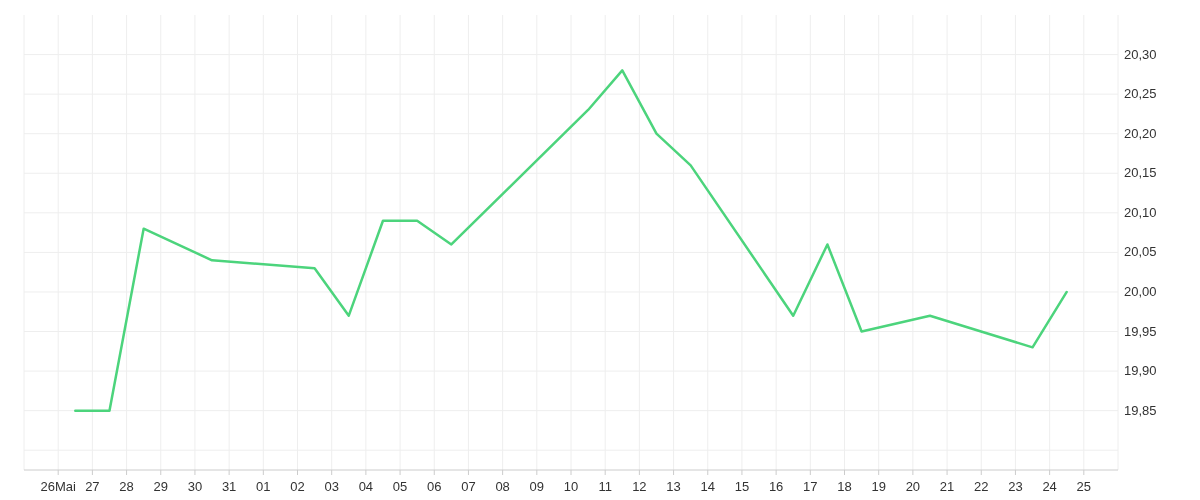 Image resolution: width=1200 pixels, height=500 pixels. I want to click on x-tick-label: 05, so click(400, 486).